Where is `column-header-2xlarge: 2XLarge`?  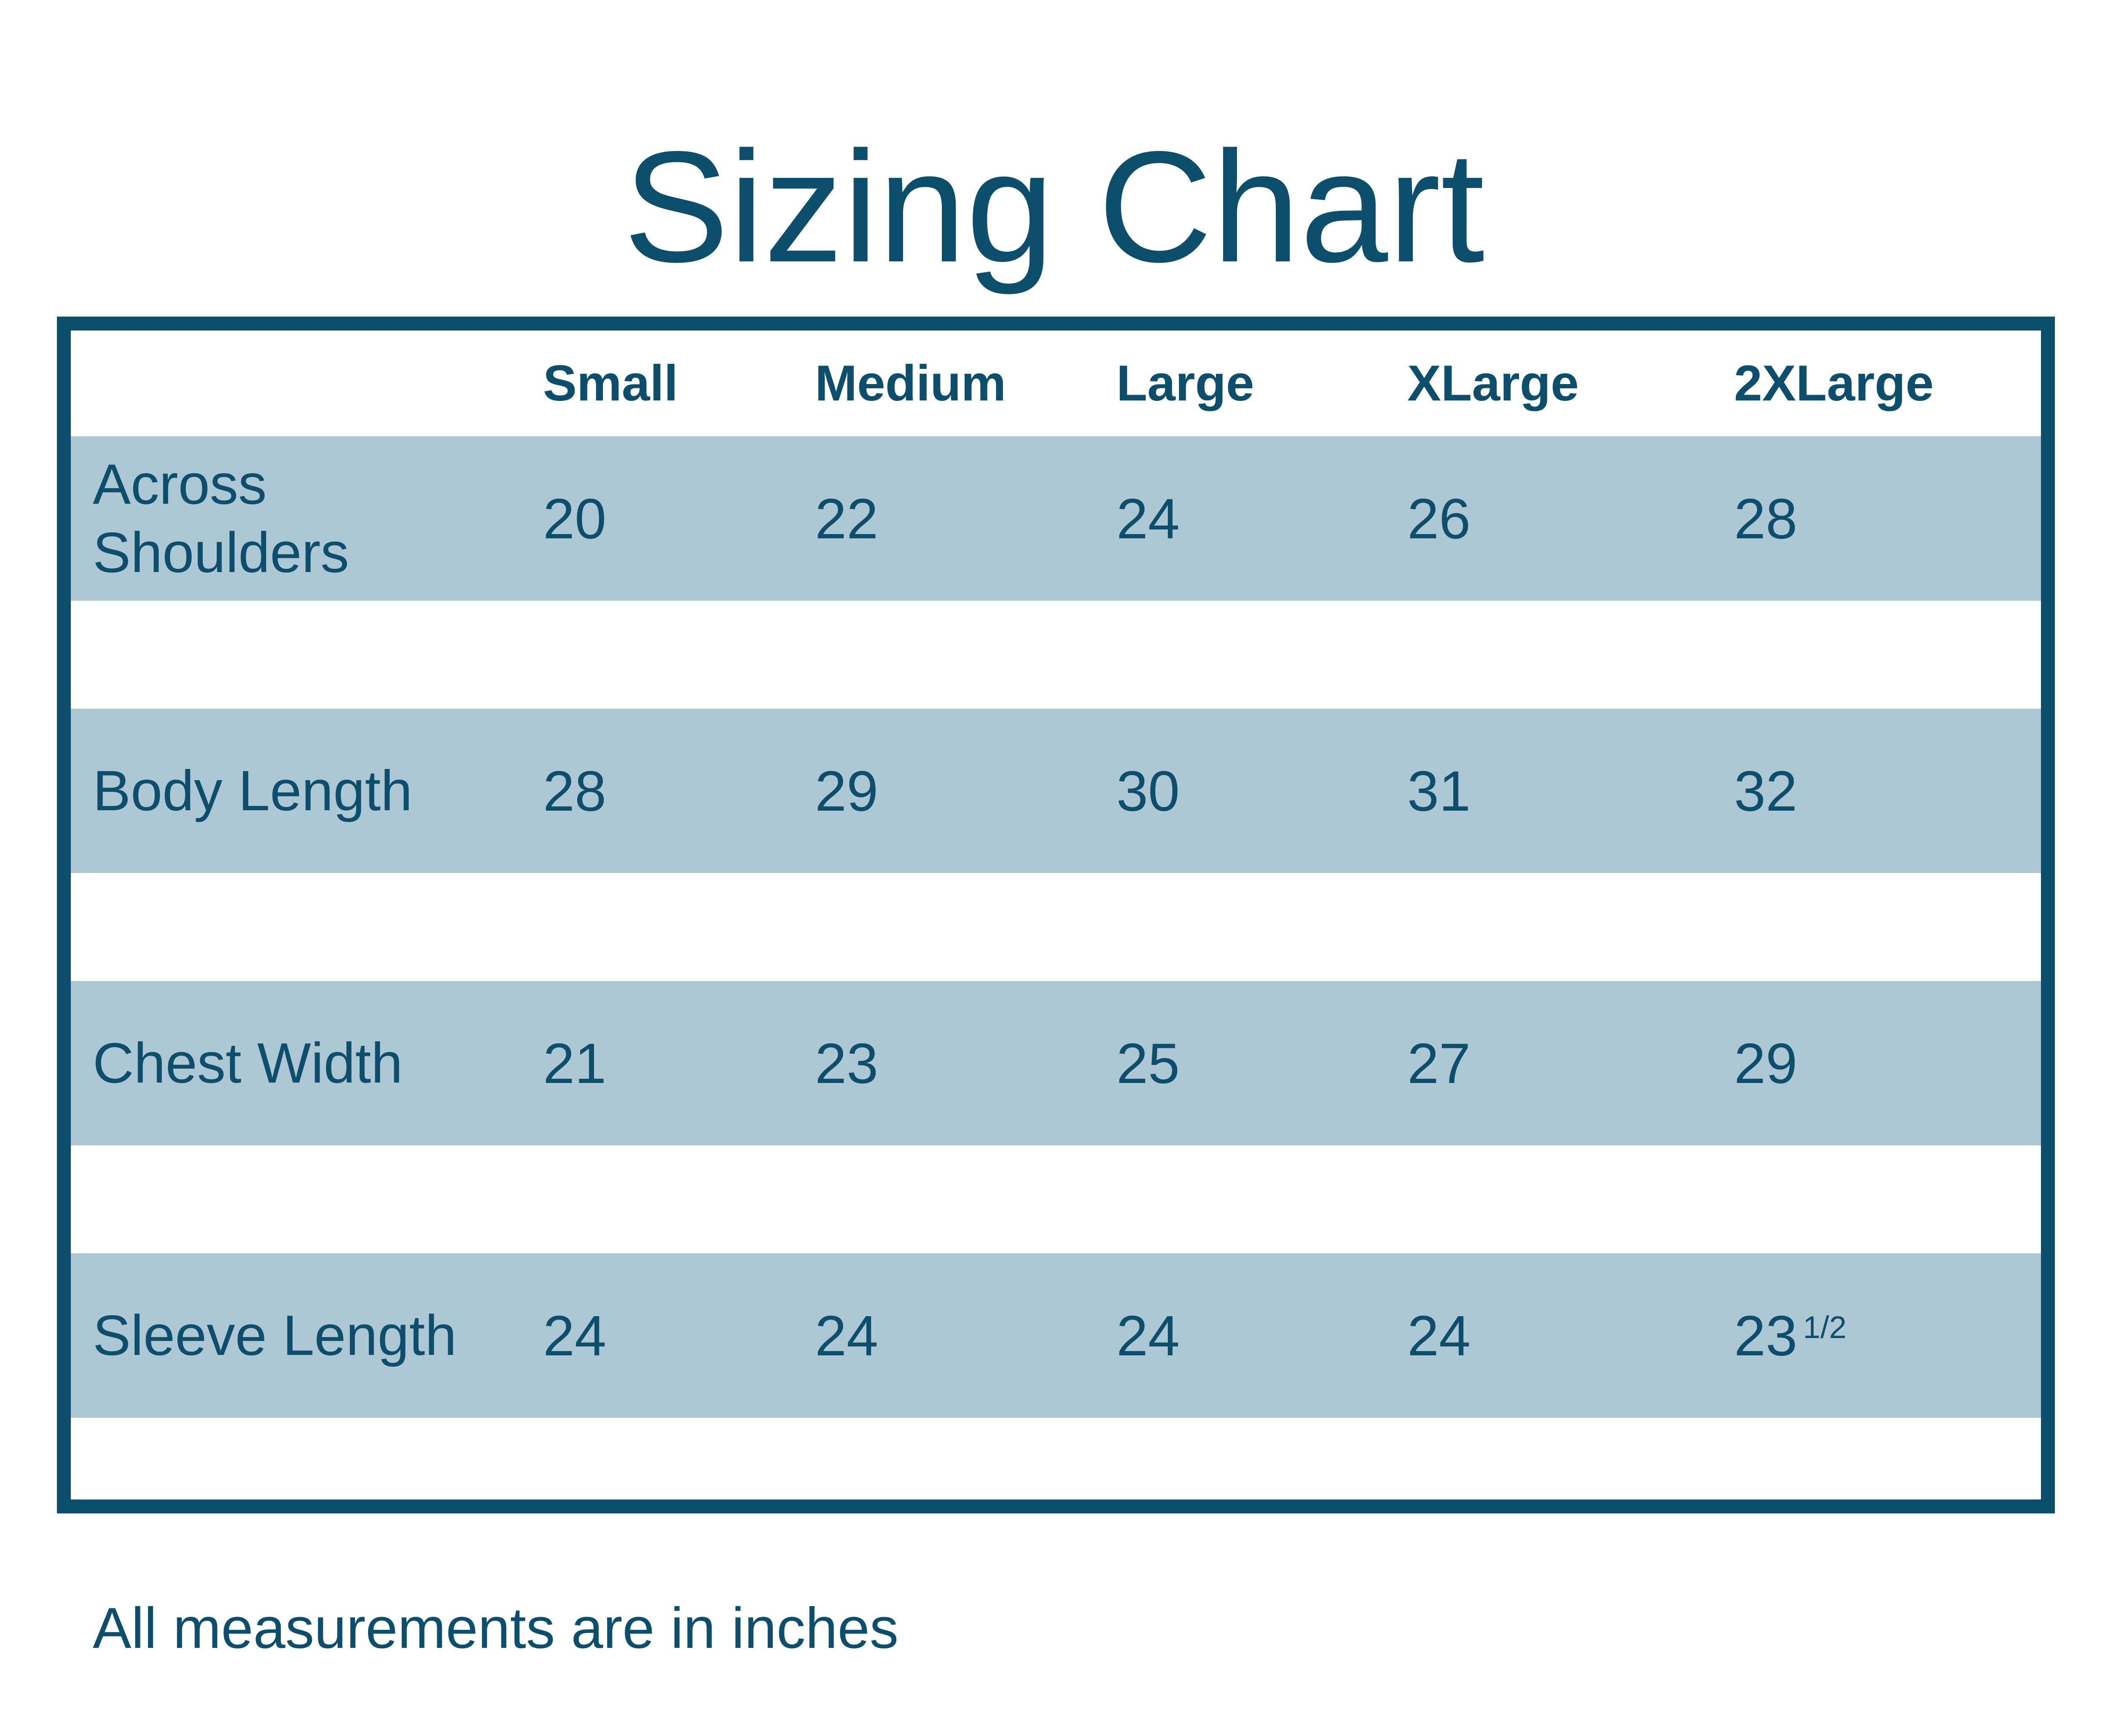 column-header-2xlarge: 2XLarge is located at coordinates (1834, 383).